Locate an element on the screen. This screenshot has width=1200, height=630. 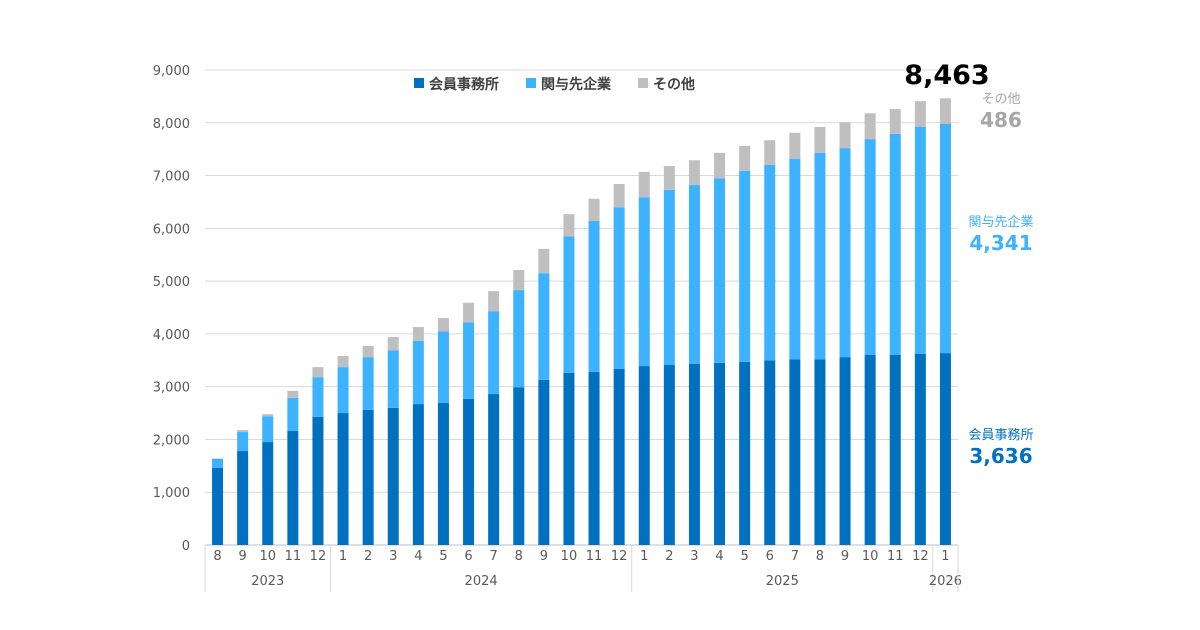
y-tick-label: 0 is located at coordinates (186, 546).